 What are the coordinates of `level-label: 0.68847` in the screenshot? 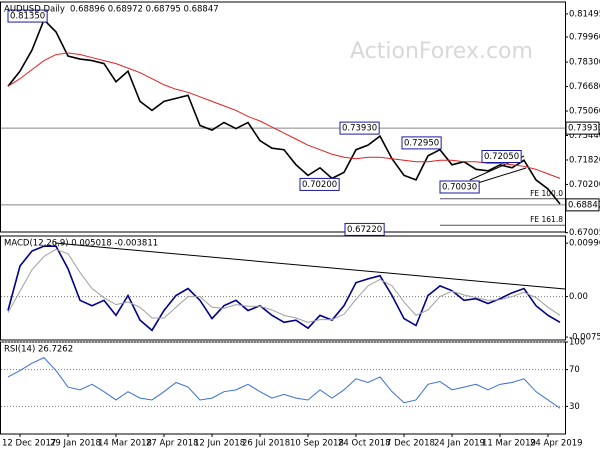 It's located at (584, 205).